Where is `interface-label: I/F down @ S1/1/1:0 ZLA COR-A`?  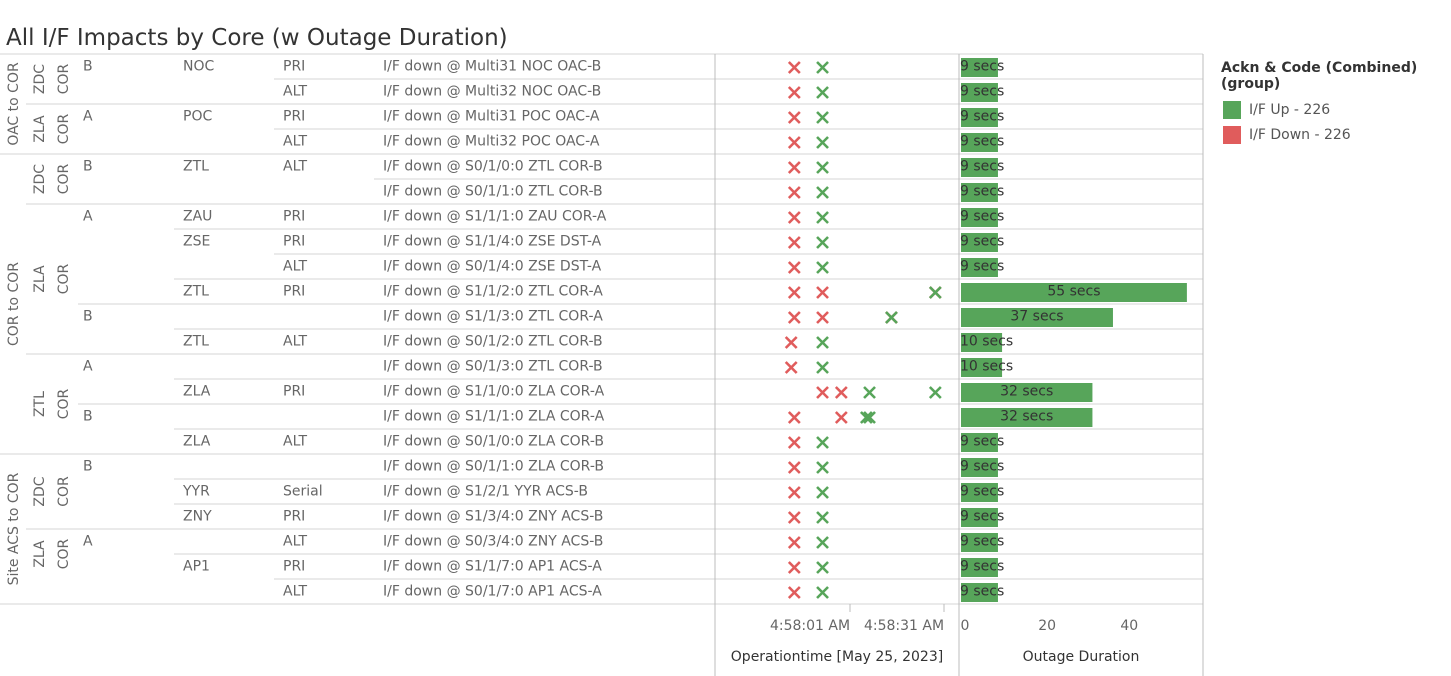
interface-label: I/F down @ S1/1/1:0 ZLA COR-A is located at coordinates (494, 417).